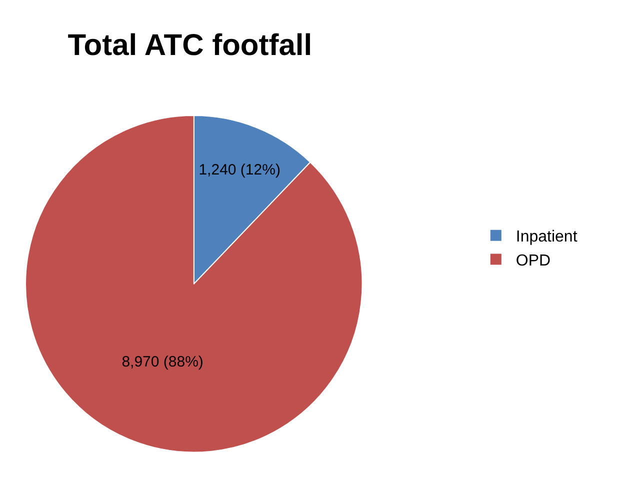 The width and height of the screenshot is (633, 485). I want to click on data-label: 8,970 (88%), so click(163, 362).